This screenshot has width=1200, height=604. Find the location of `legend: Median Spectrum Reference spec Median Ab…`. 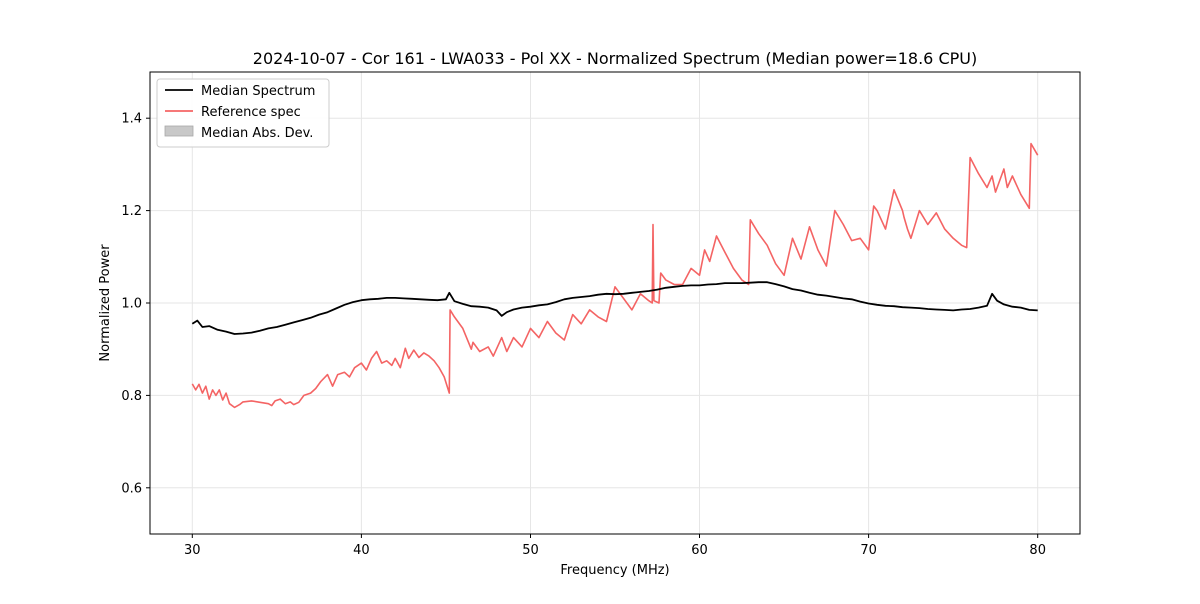

legend: Median Spectrum Reference spec Median Ab… is located at coordinates (243, 113).